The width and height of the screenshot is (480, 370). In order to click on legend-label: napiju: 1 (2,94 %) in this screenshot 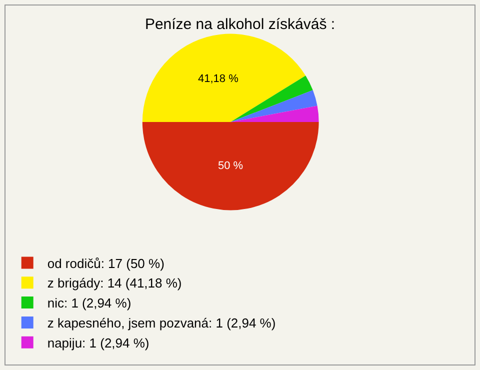, I will do `click(98, 342)`.